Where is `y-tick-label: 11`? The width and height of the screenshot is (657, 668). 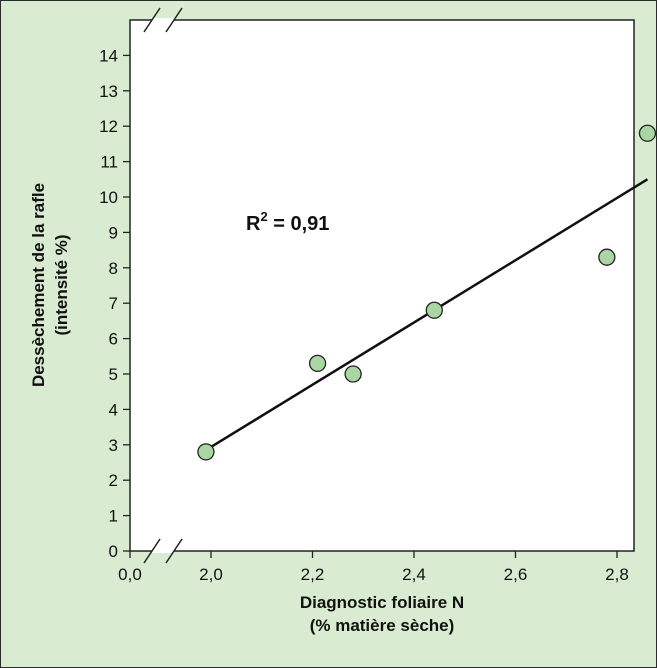 y-tick-label: 11 is located at coordinates (109, 162).